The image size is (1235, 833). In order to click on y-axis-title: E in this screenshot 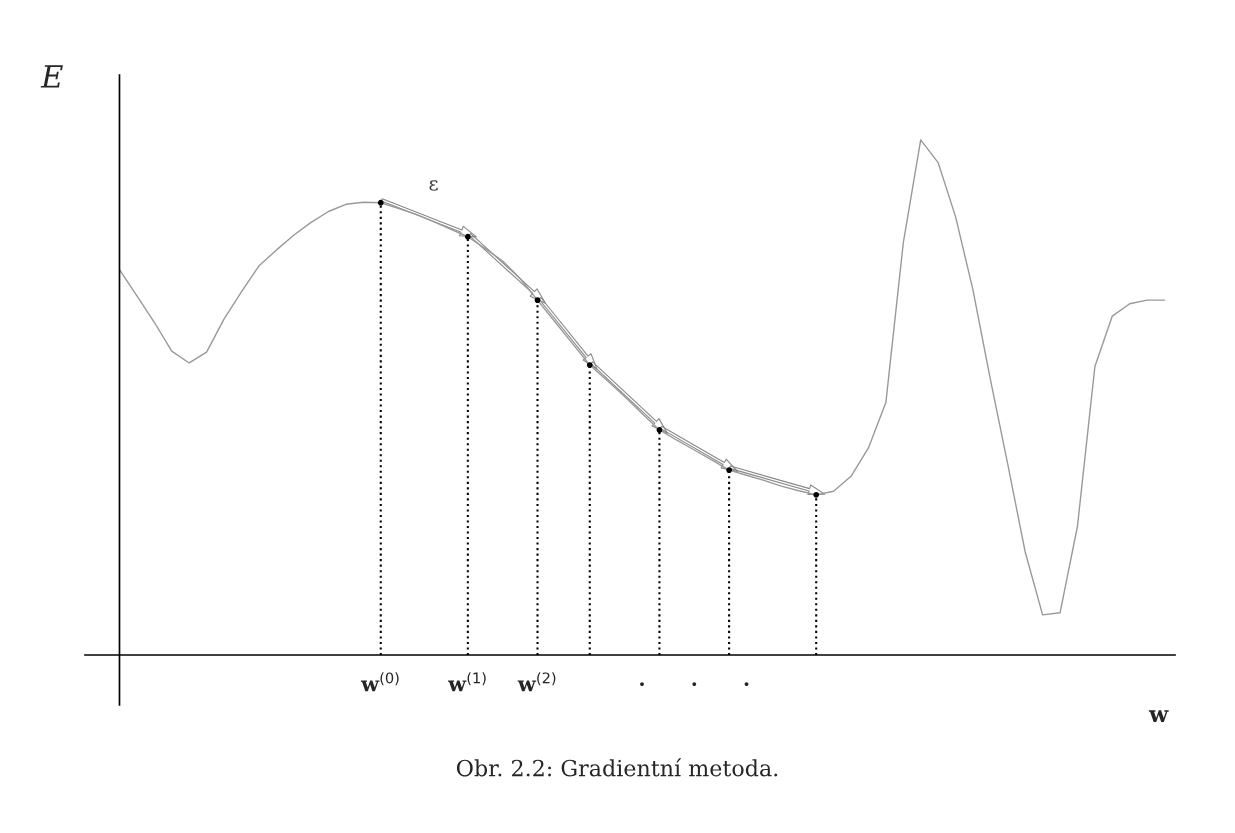, I will do `click(51, 76)`.